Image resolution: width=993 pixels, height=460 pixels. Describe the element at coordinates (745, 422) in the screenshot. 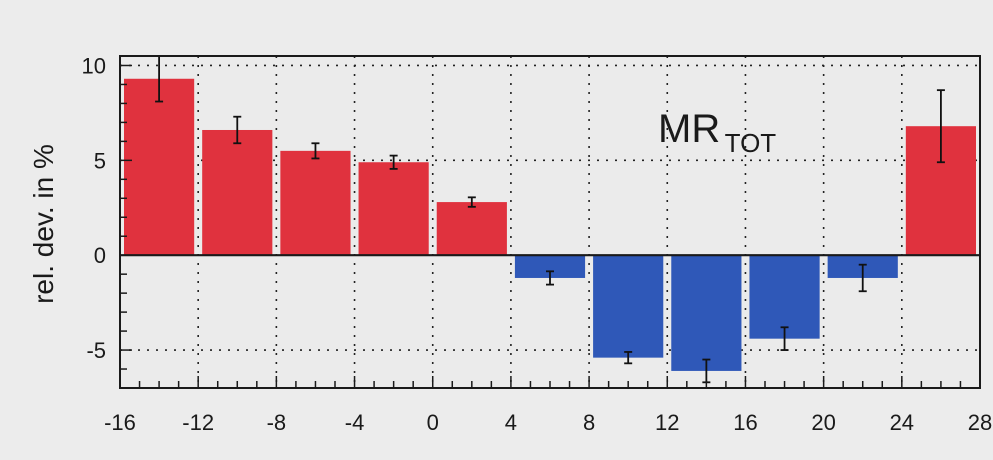

I see `x-tick-label: 16` at that location.